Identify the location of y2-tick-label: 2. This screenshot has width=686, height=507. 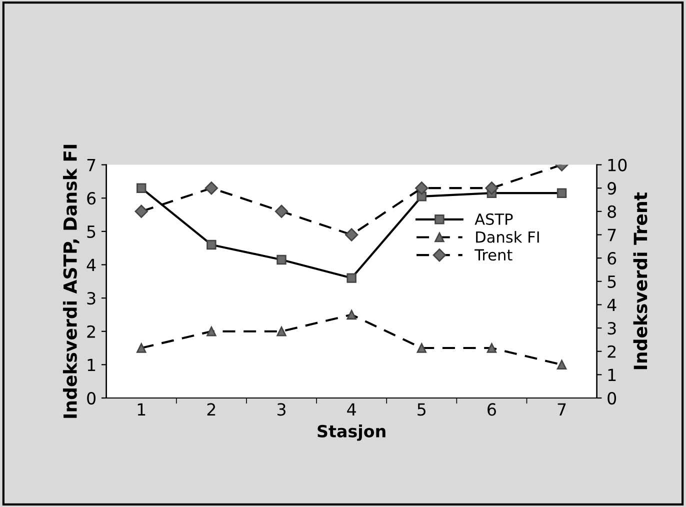
(612, 351).